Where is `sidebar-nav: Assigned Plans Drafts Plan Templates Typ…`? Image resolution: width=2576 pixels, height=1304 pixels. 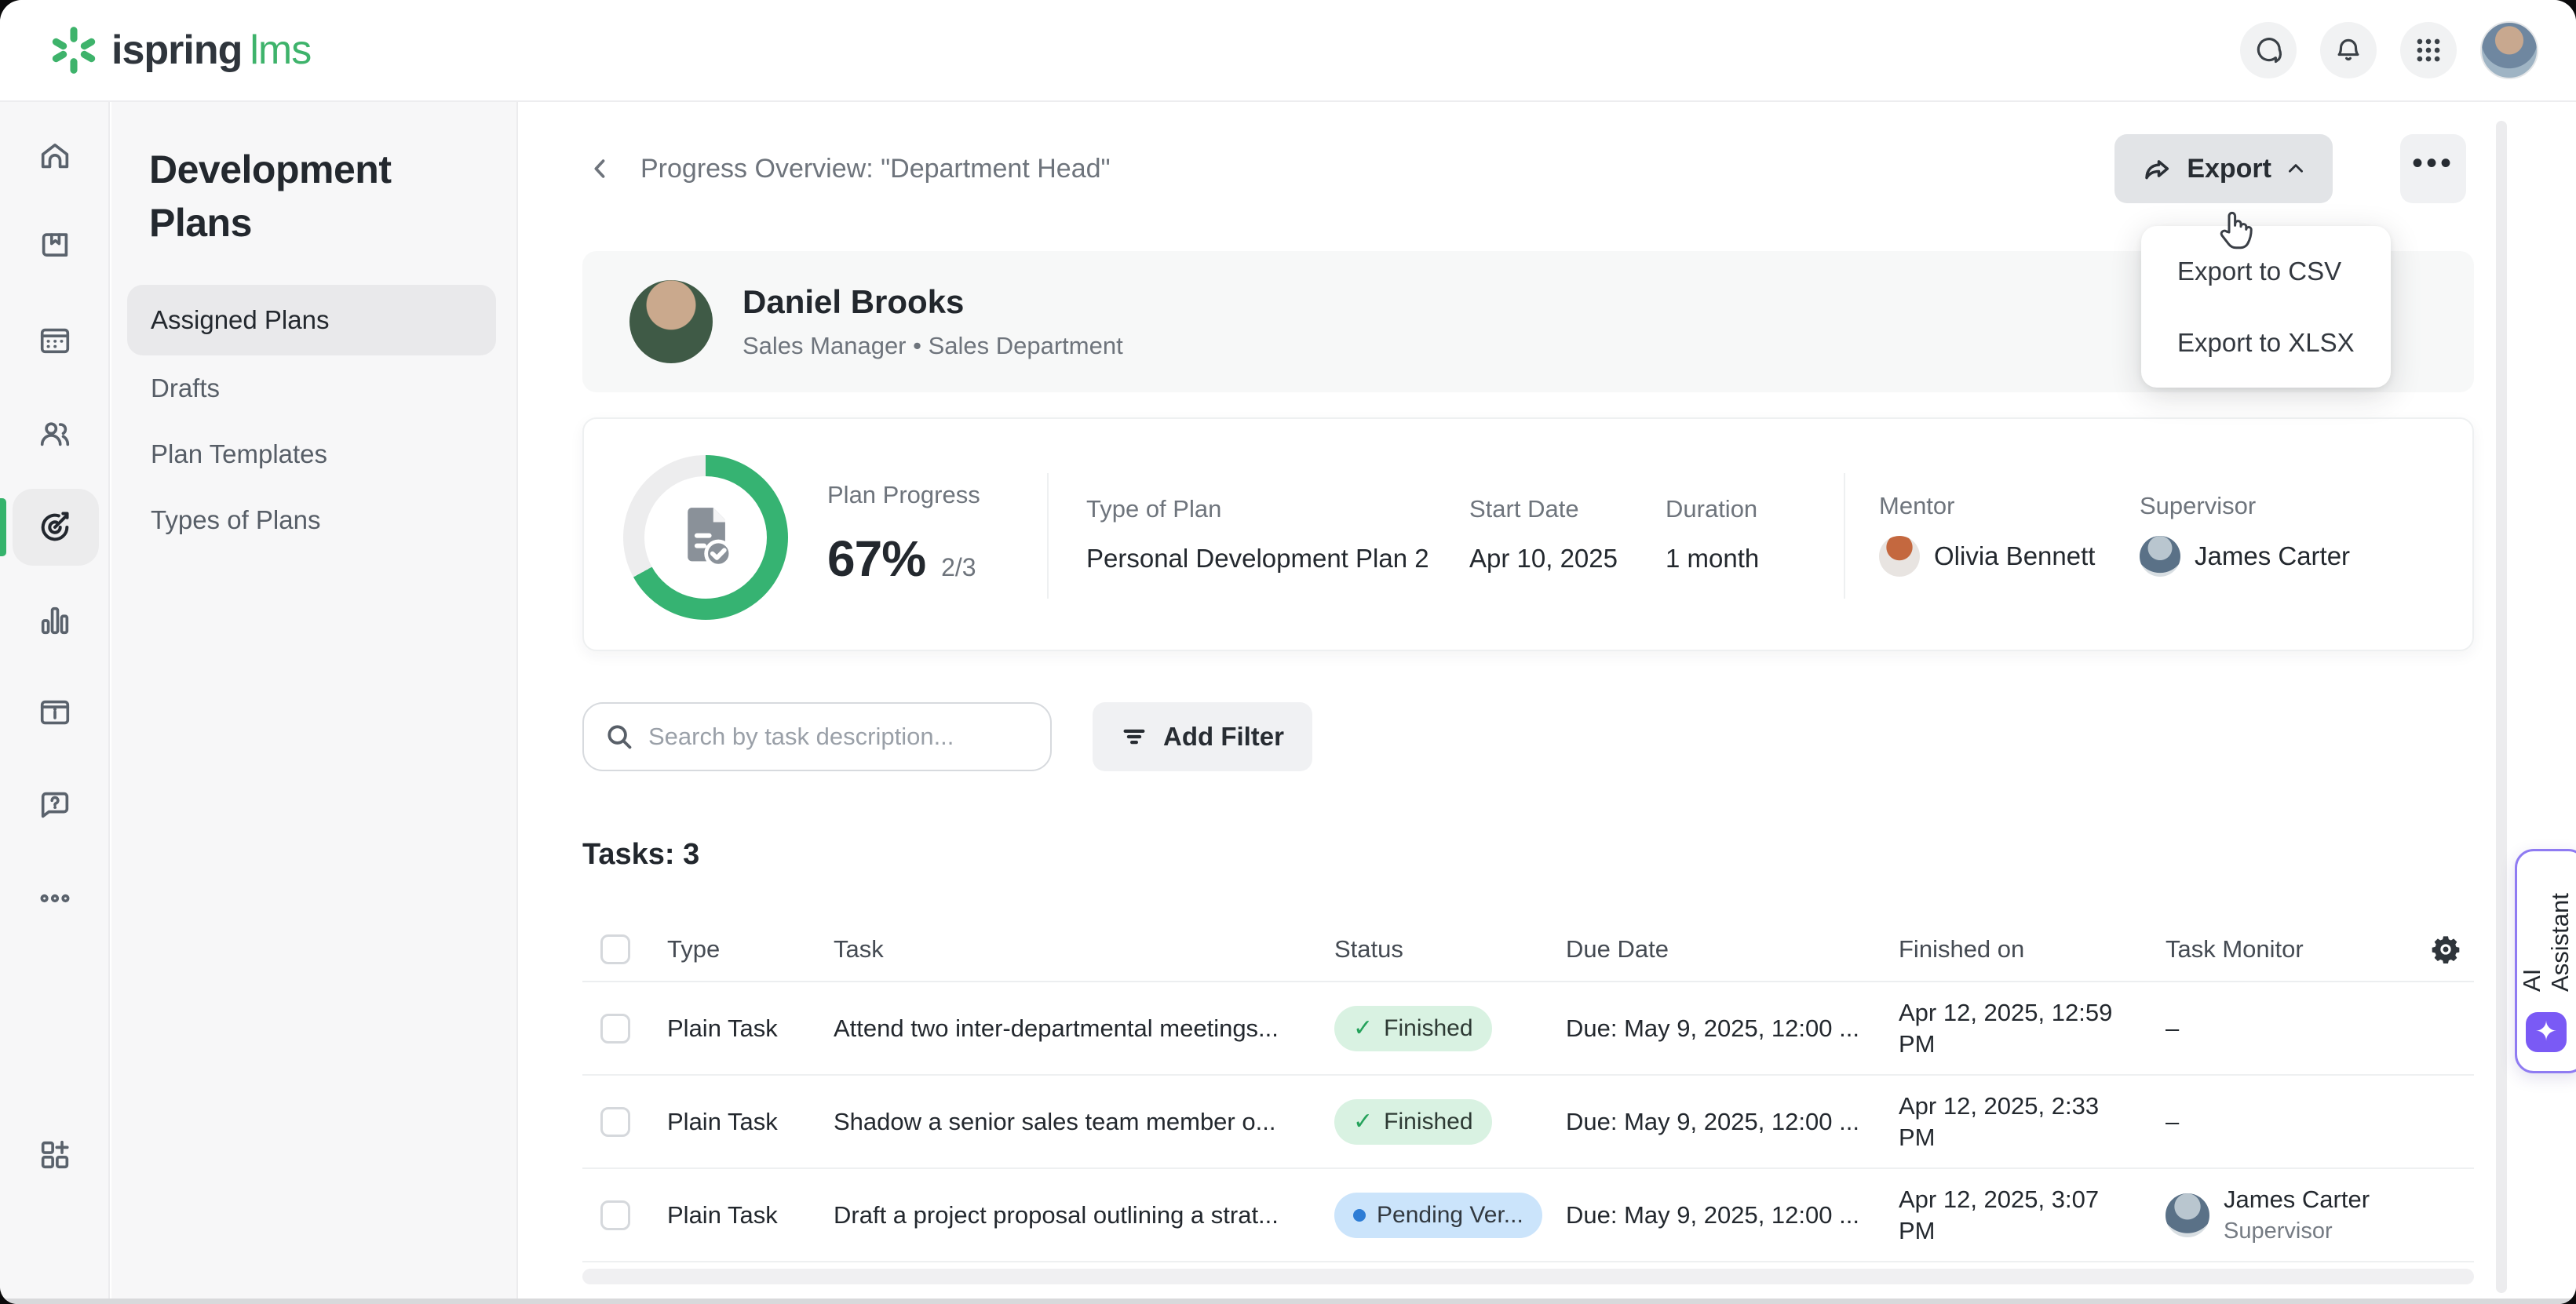 sidebar-nav: Assigned Plans Drafts Plan Templates Typ… is located at coordinates (313, 419).